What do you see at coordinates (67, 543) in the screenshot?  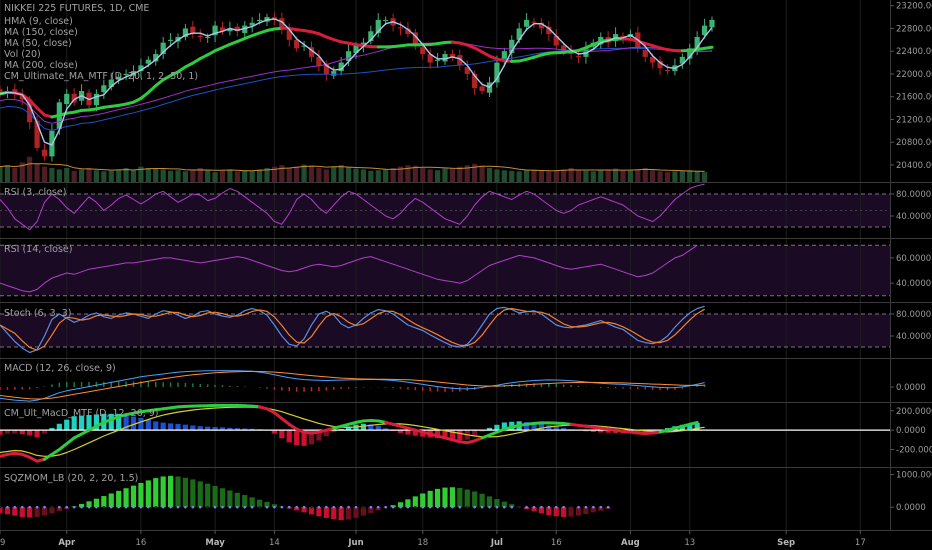 I see `xtick-label: Apr` at bounding box center [67, 543].